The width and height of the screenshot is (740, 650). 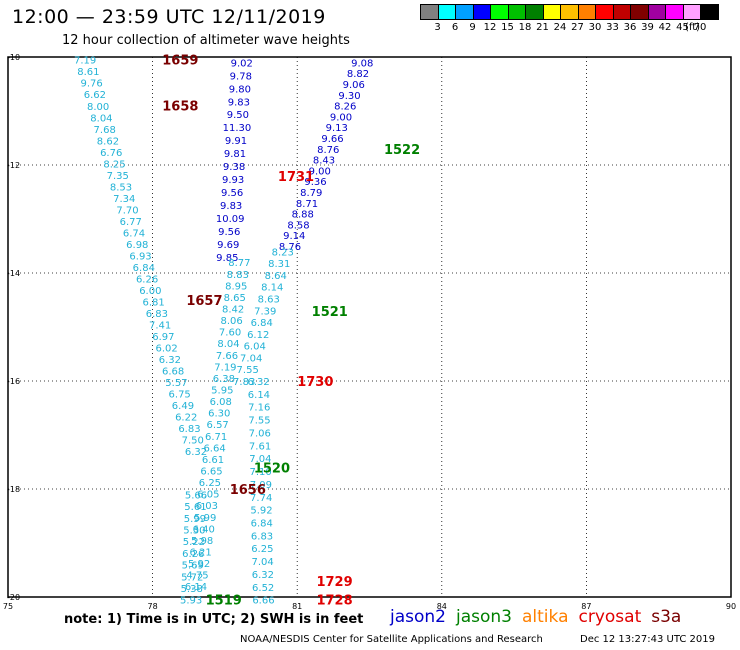 I want to click on wave-height-value: 6.49, so click(x=183, y=406).